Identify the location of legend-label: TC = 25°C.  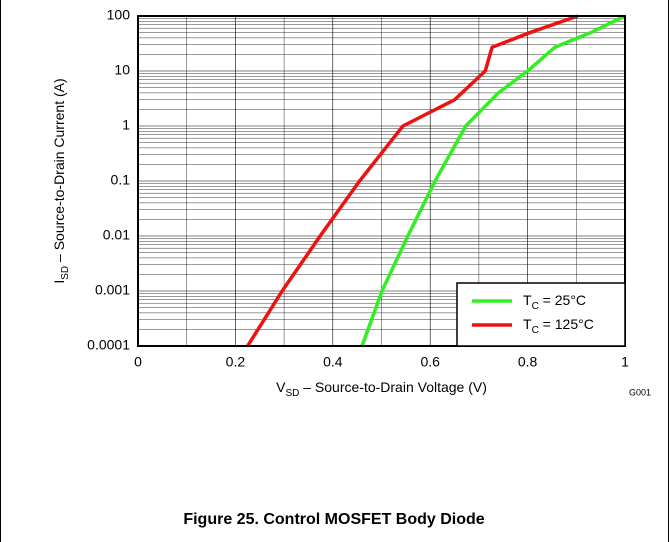
(554, 302).